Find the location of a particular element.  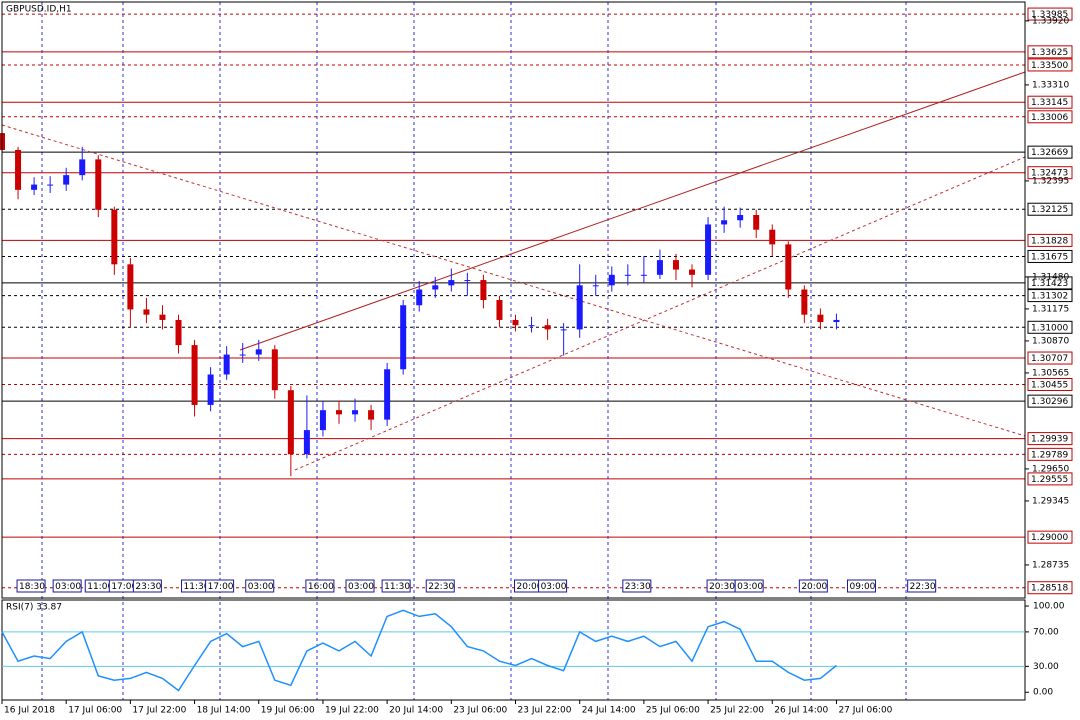

x-tick-label: 25 Jul 22:00 is located at coordinates (737, 711).